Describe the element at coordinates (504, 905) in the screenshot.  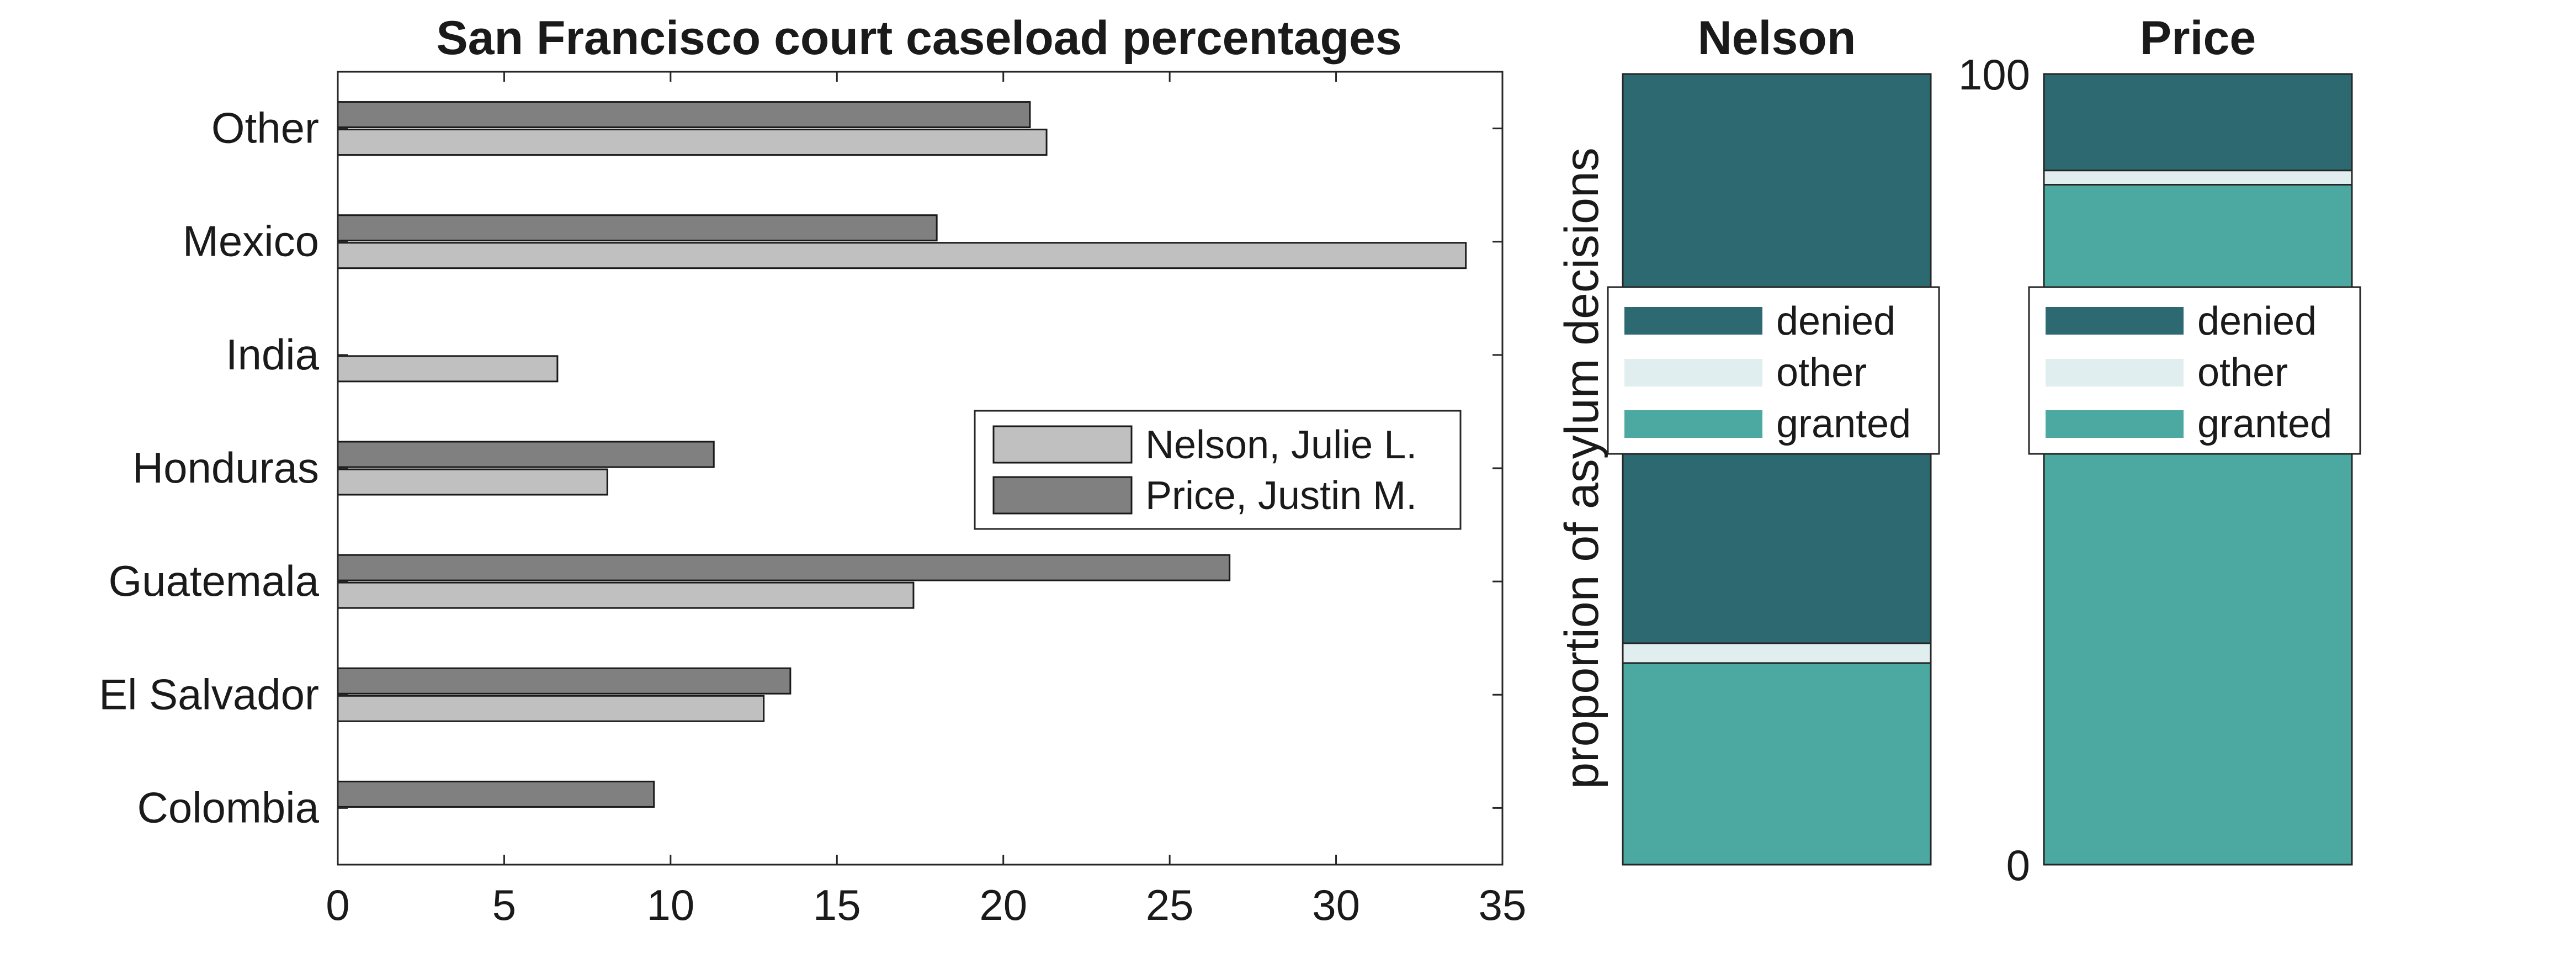
I see `x-tick-label-5: 5` at that location.